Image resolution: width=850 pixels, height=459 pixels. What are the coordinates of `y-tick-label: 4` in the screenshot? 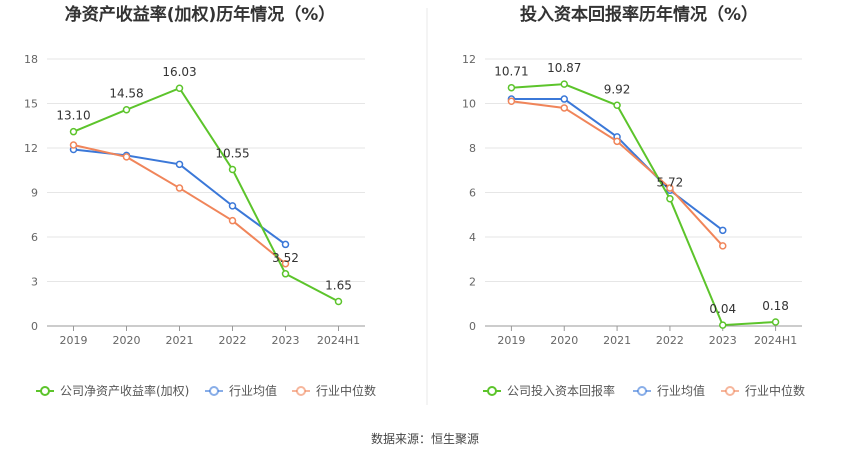 It's located at (472, 237).